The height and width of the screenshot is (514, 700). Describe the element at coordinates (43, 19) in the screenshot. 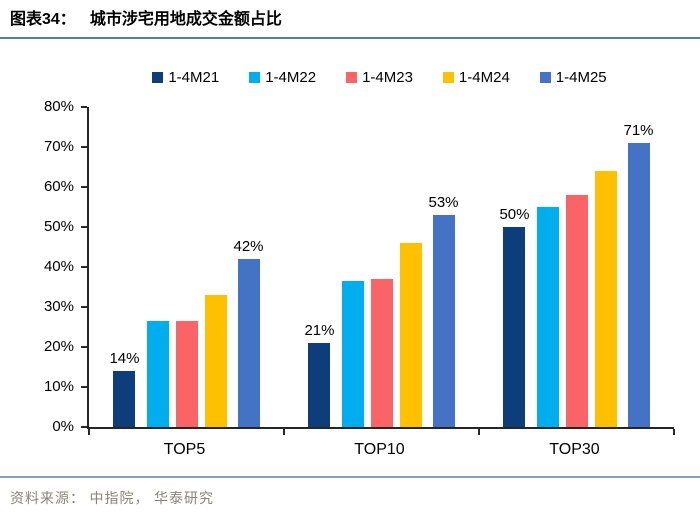

I see `figure-number: 图表34：` at that location.